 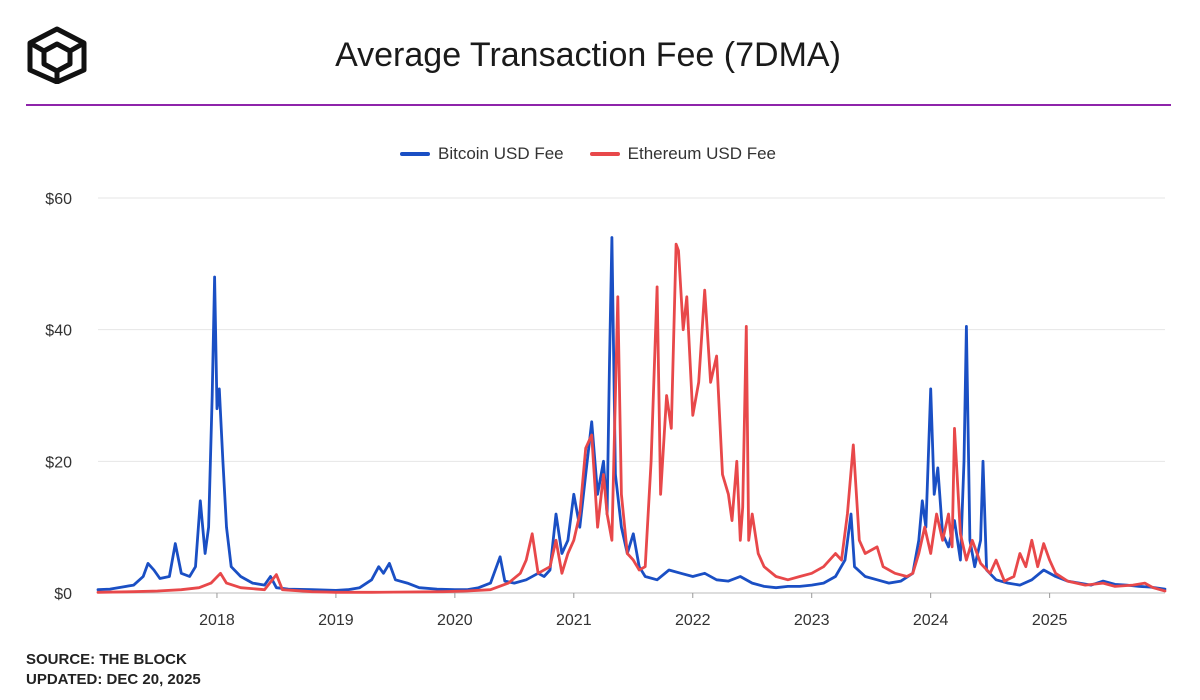 I want to click on x-tick-label: 2021, so click(x=574, y=620).